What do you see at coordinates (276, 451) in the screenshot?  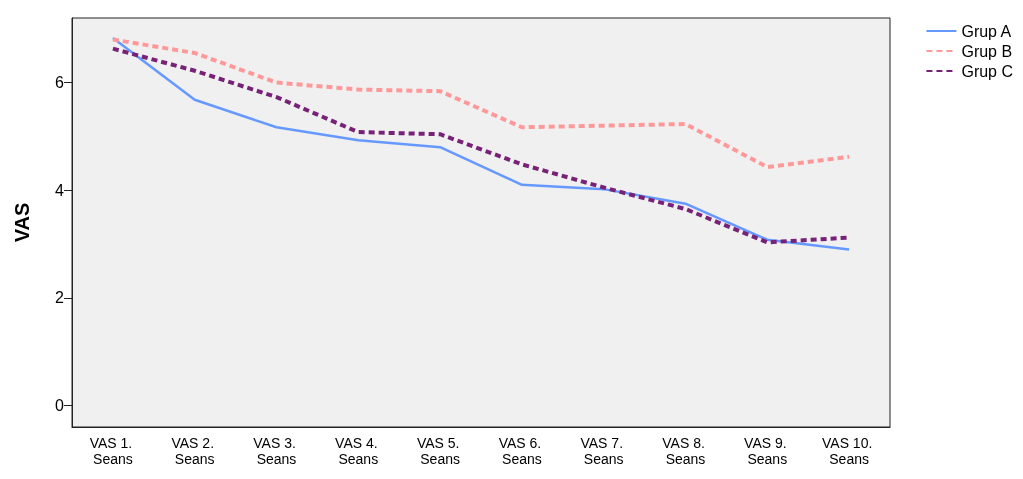 I see `x-tick-label: VAS 3. Seans` at bounding box center [276, 451].